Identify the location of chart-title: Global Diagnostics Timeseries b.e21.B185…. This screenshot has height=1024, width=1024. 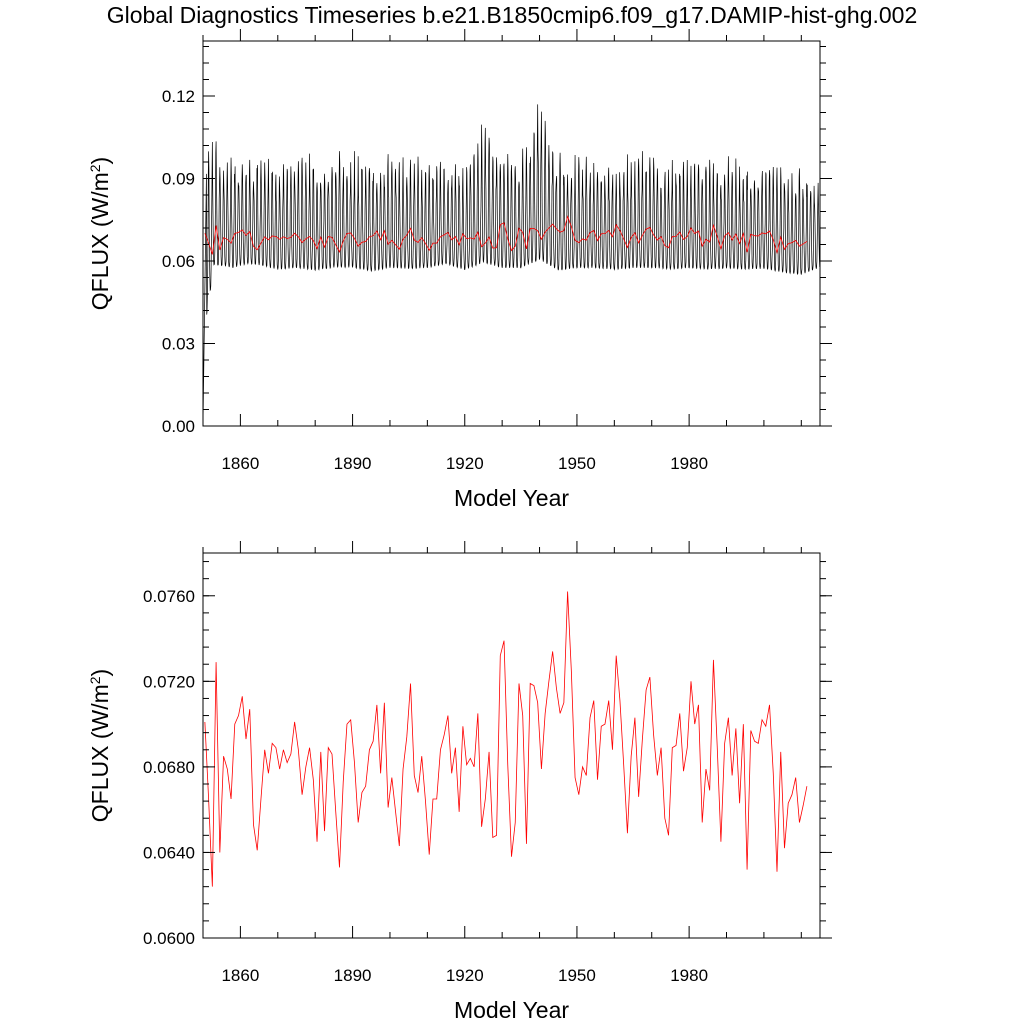
(512, 15).